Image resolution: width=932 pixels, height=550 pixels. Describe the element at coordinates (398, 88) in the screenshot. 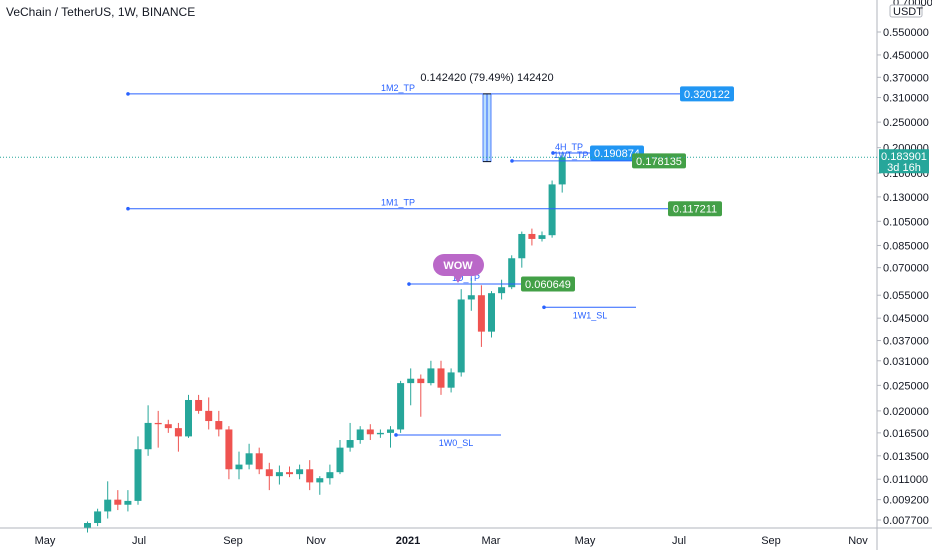

I see `level-label: 1M2_TP` at that location.